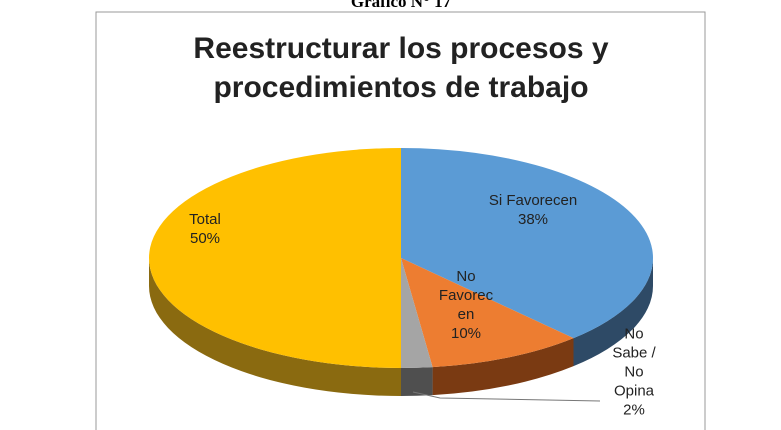  What do you see at coordinates (401, 5) in the screenshot?
I see `caption: Gráfico N° 17` at bounding box center [401, 5].